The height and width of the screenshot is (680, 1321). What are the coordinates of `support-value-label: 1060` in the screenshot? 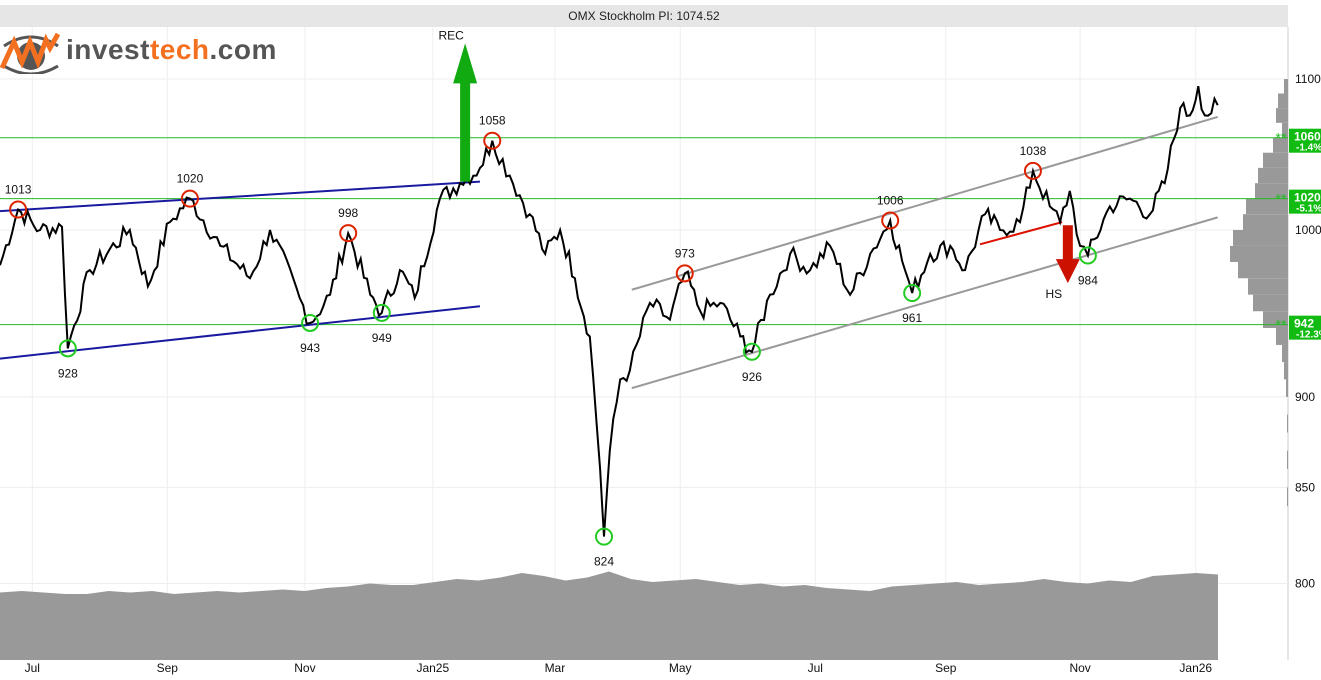 It's located at (1307, 137).